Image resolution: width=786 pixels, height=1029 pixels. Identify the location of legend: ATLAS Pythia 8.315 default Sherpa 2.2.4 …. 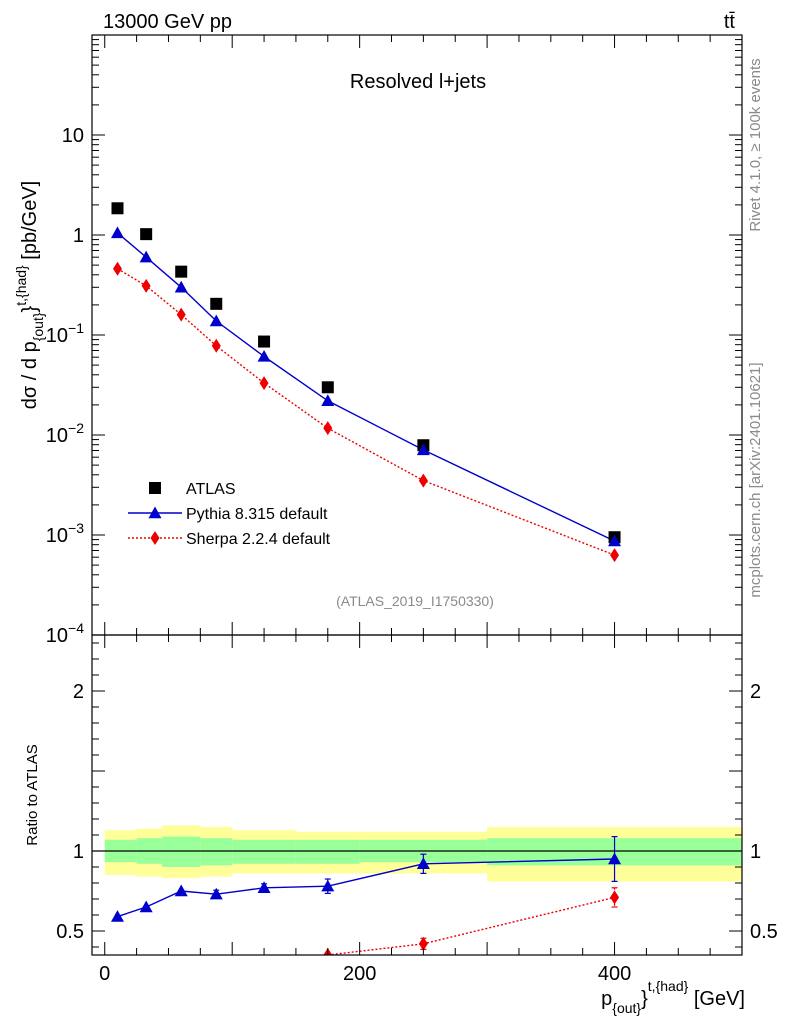
(229, 514).